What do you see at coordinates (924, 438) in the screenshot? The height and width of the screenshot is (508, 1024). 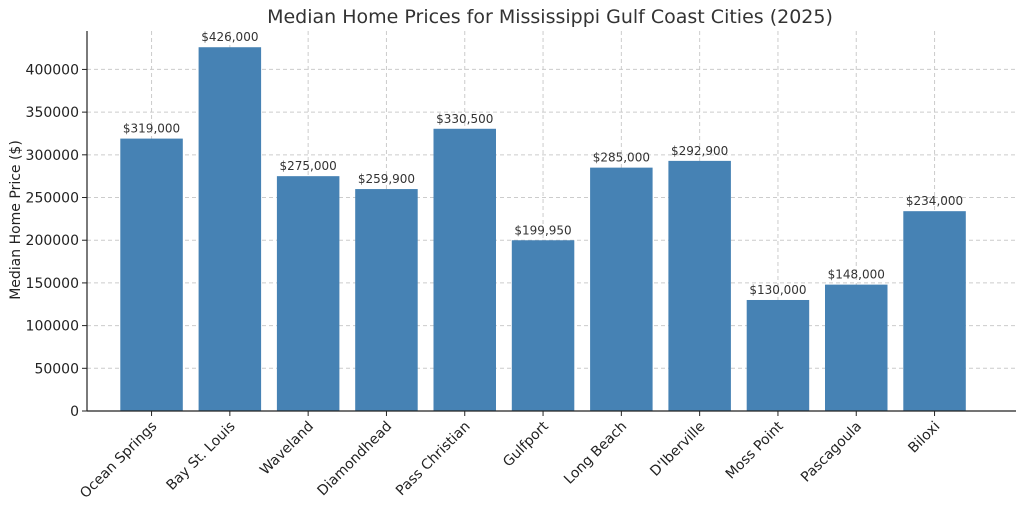 I see `x-tick-label: Biloxi` at bounding box center [924, 438].